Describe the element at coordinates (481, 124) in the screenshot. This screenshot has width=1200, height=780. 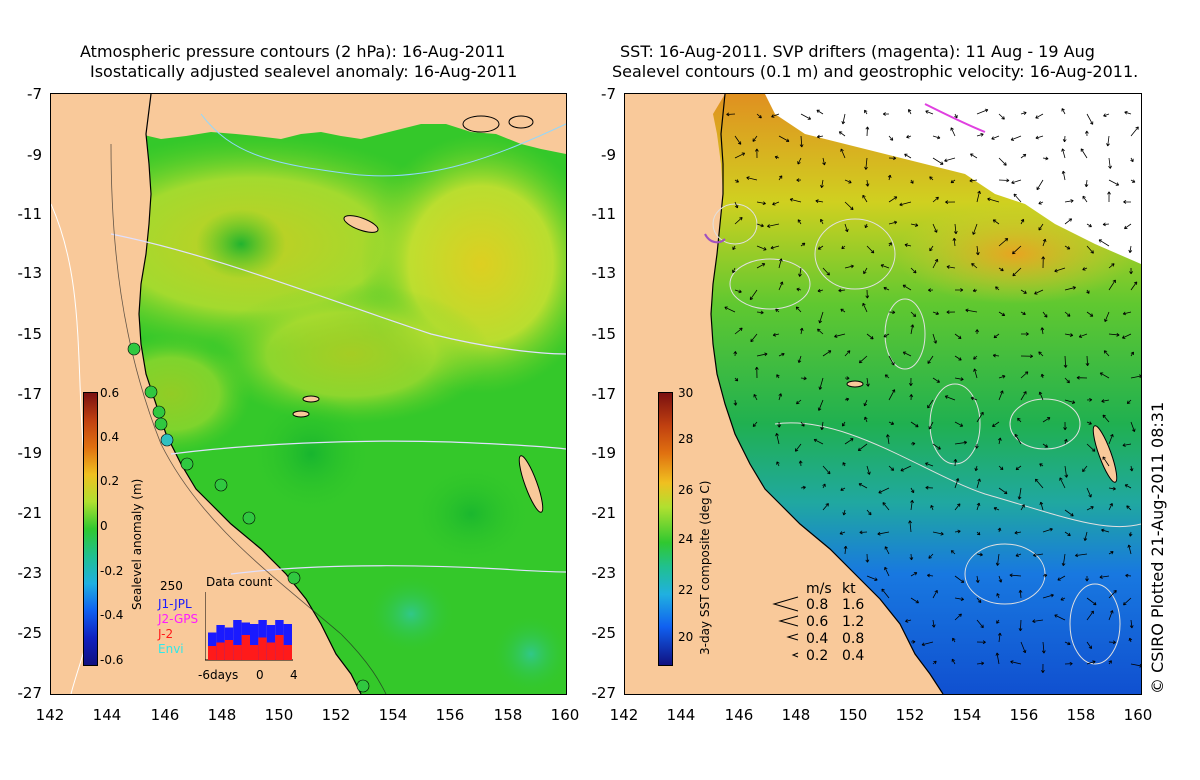
I see `island` at that location.